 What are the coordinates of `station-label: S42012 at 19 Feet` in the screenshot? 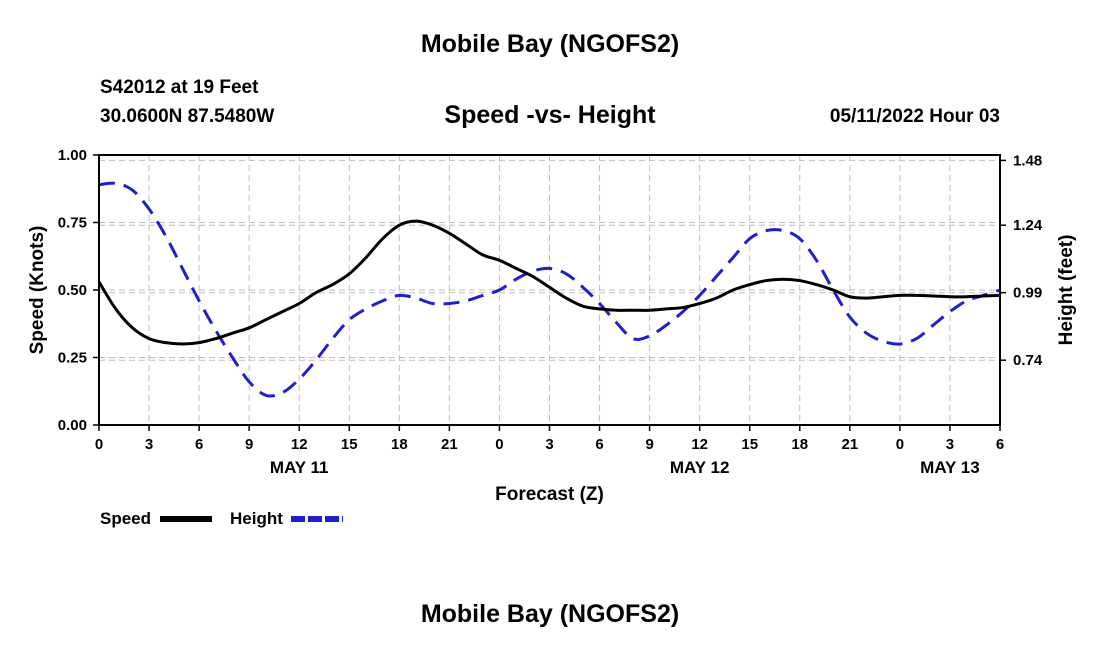 It's located at (179, 87).